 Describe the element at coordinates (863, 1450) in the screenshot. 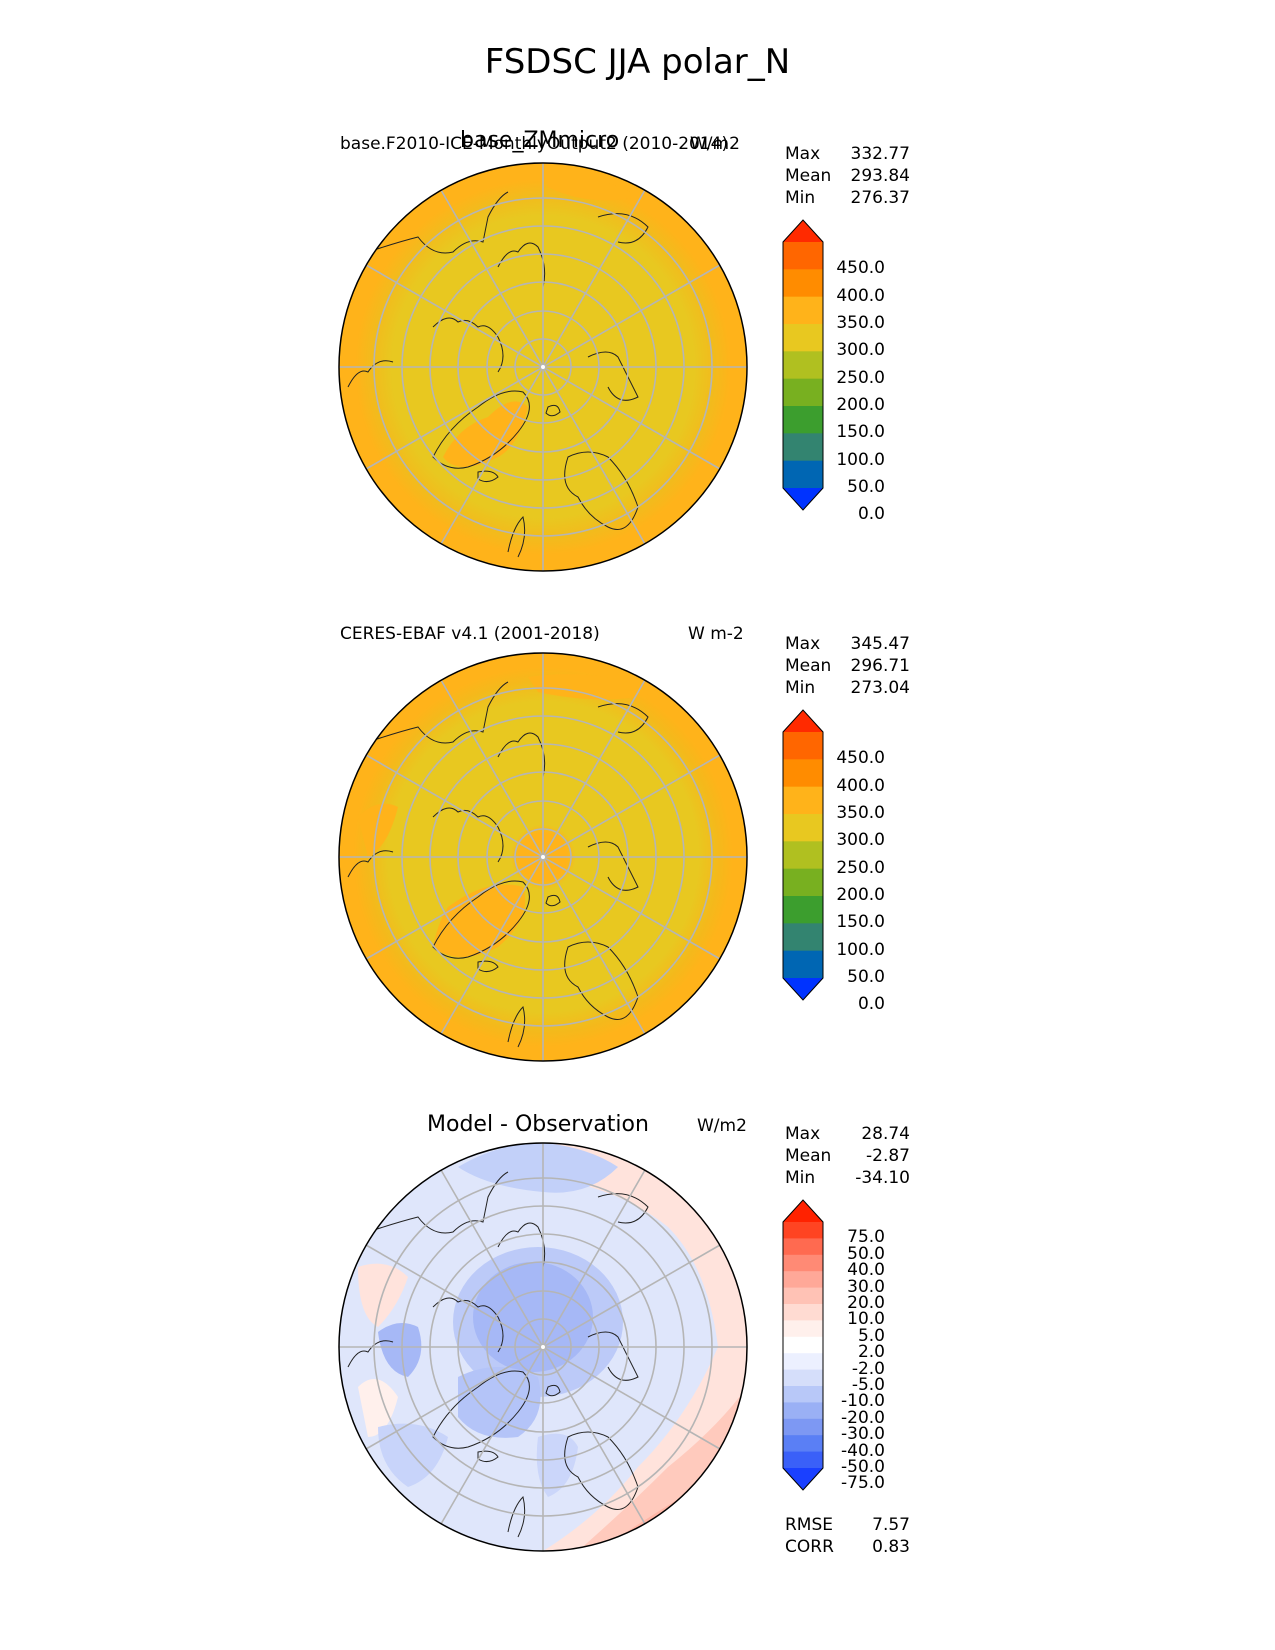

I see `colorbar-tick-label: -40.0` at that location.